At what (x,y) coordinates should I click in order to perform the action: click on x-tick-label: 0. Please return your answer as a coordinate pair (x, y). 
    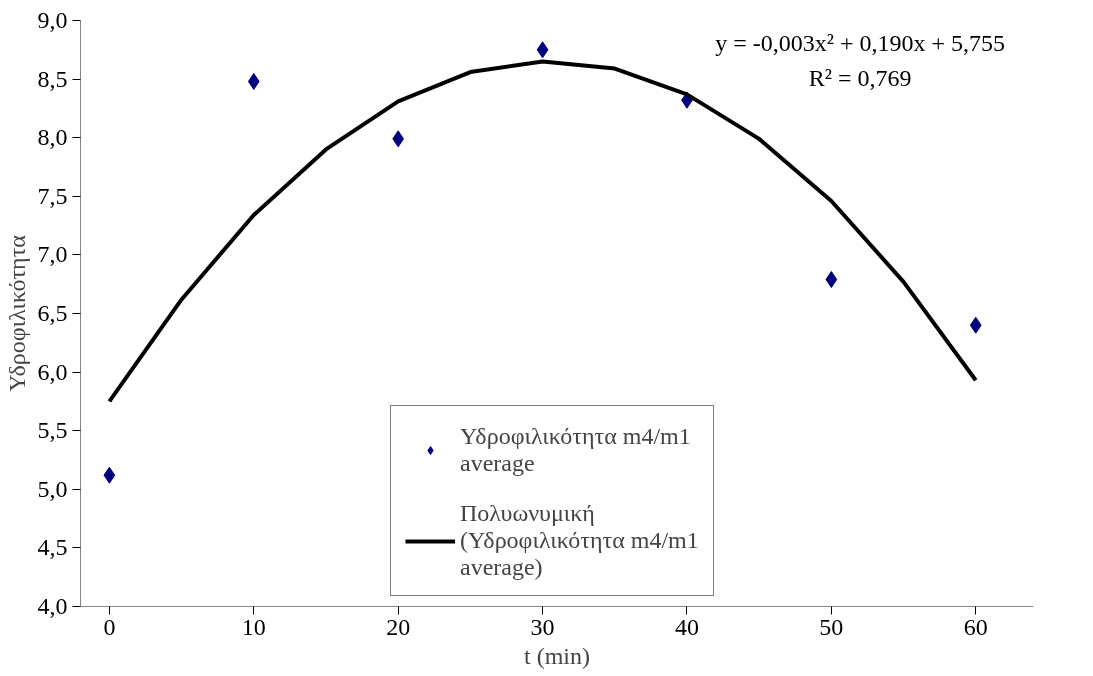
    Looking at the image, I should click on (109, 626).